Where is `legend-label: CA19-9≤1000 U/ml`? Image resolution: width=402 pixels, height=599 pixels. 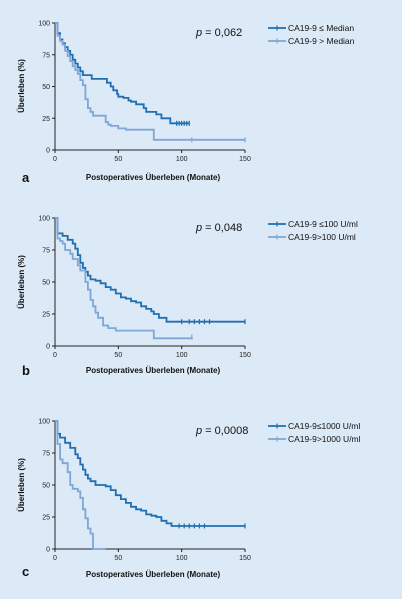 legend-label: CA19-9≤1000 U/ml is located at coordinates (324, 426).